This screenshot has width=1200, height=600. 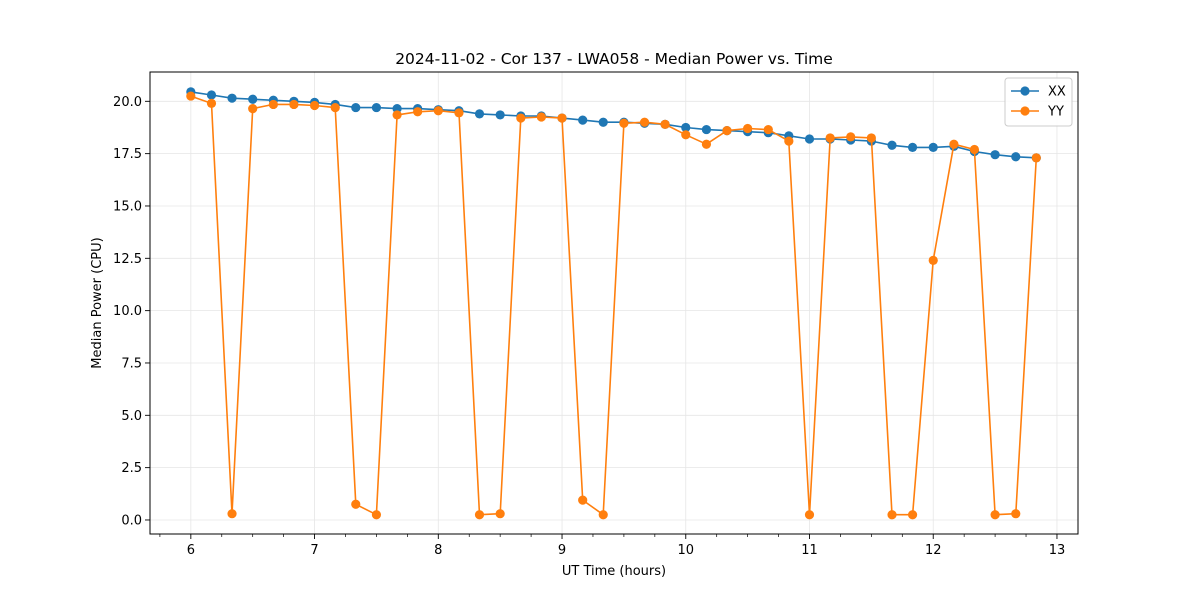 I want to click on x-tick-label: 13, so click(x=1057, y=550).